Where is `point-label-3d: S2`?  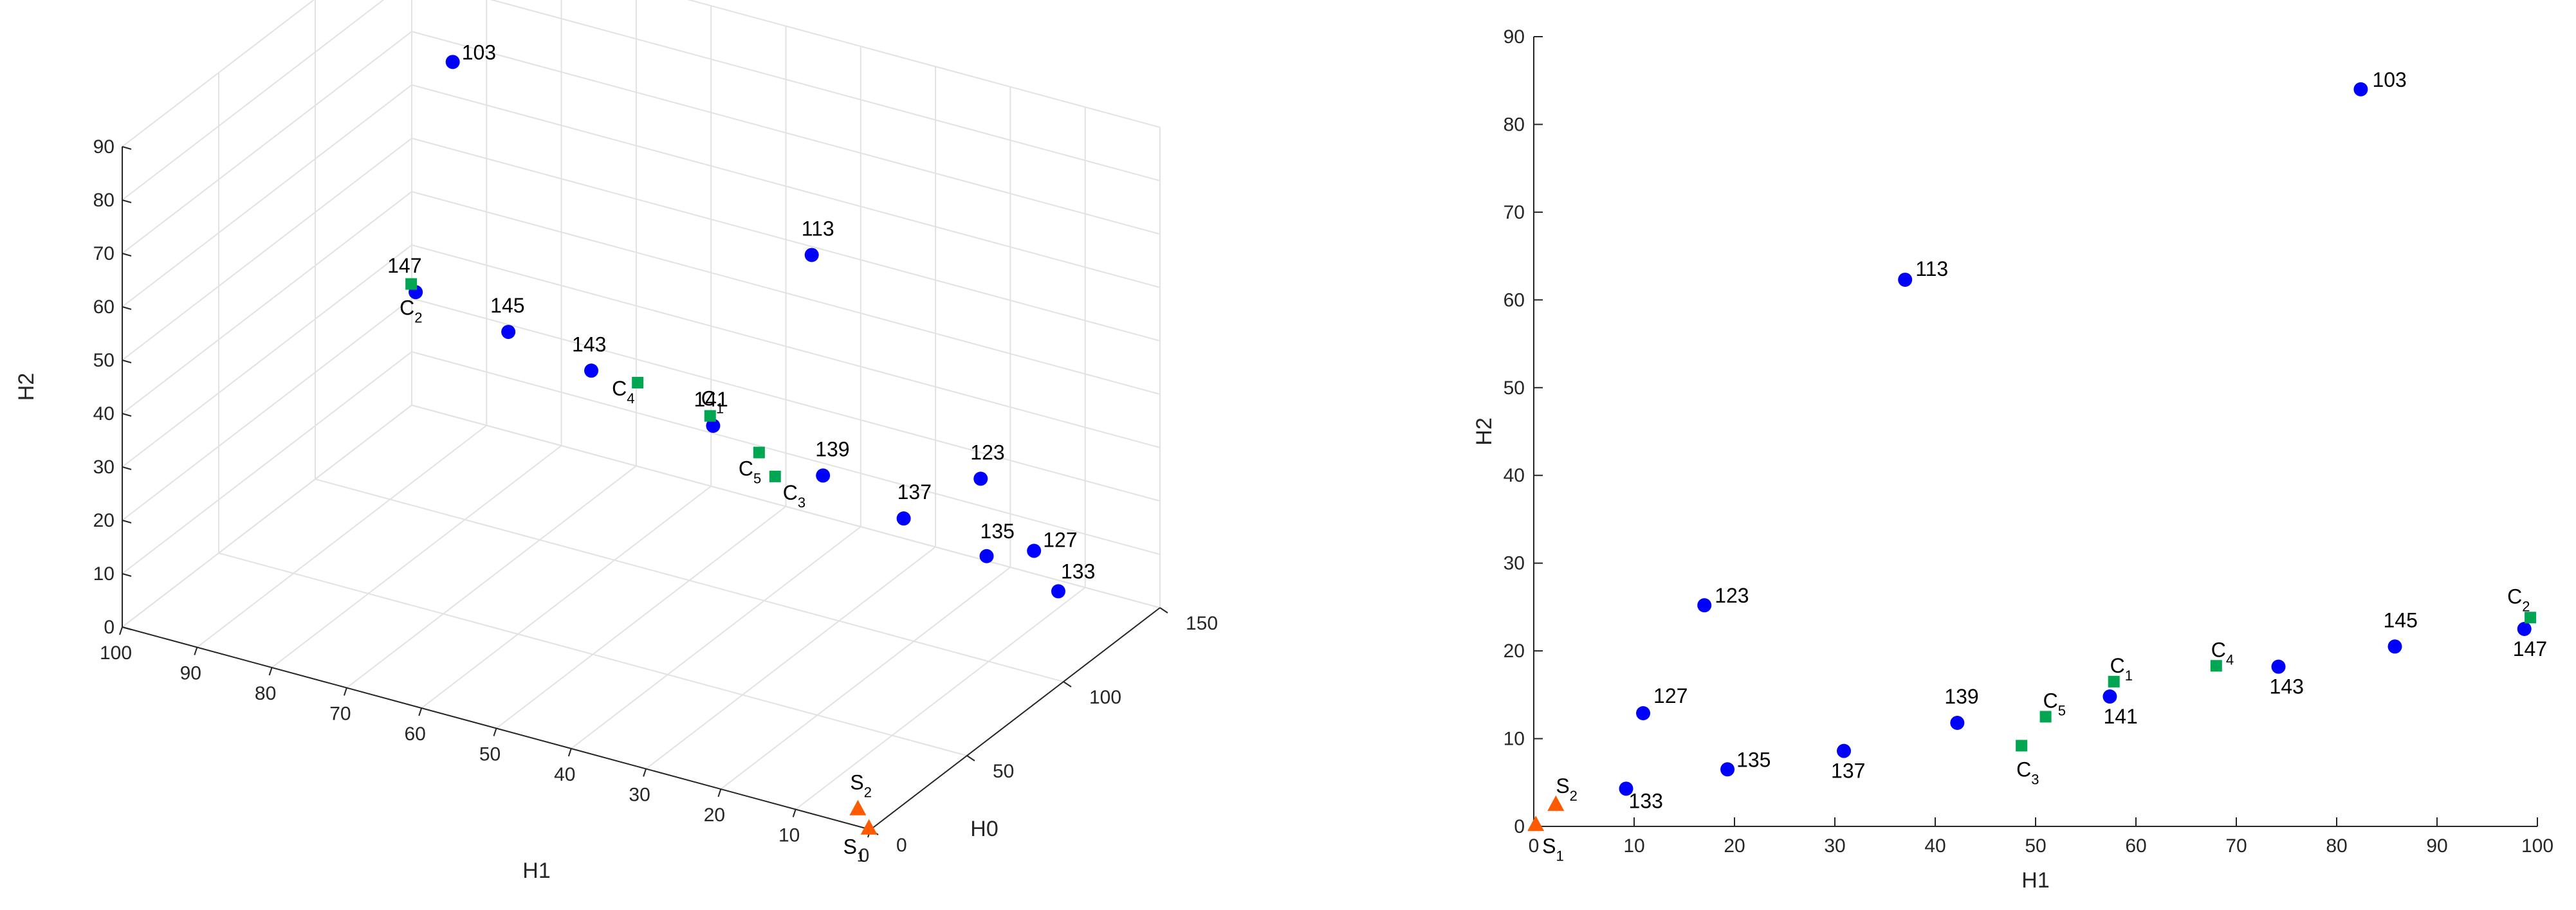
point-label-3d: S2 is located at coordinates (861, 786).